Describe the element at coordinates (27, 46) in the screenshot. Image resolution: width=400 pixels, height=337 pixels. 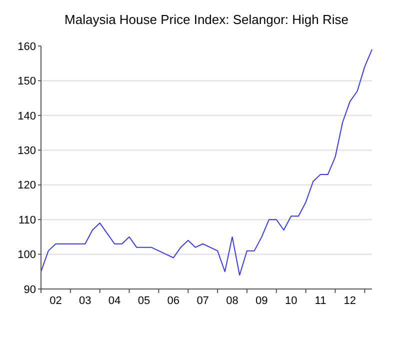
I see `y-tick-label: 160` at that location.